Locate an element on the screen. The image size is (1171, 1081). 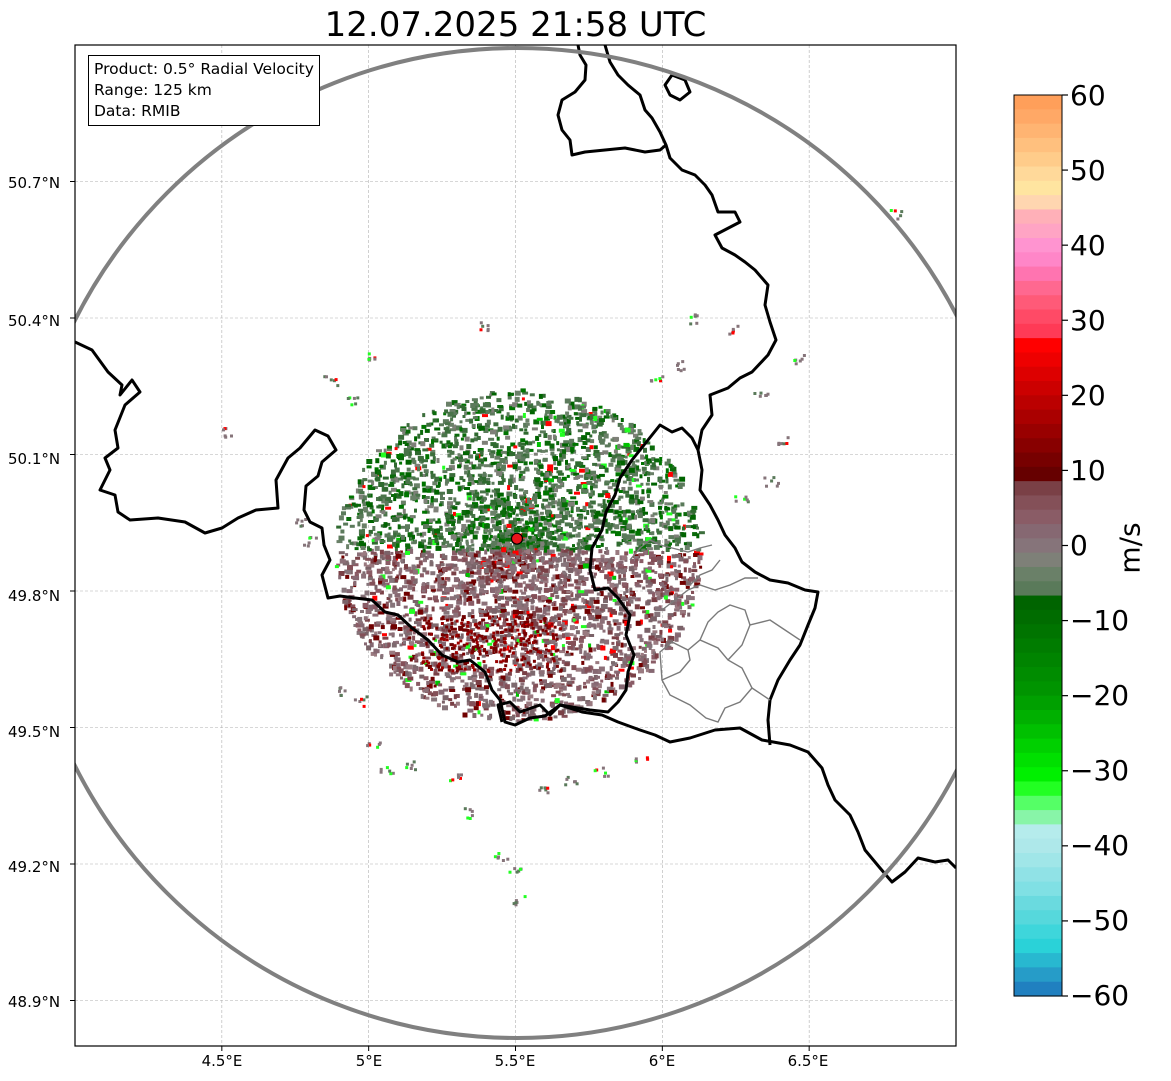
colorbar-tick-label: −20 is located at coordinates (1100, 695).